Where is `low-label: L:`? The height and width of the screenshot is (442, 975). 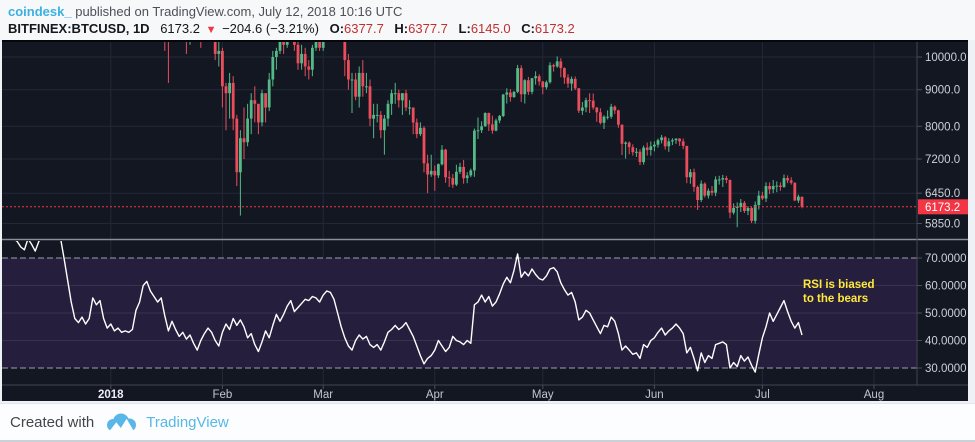 low-label: L: is located at coordinates (464, 28).